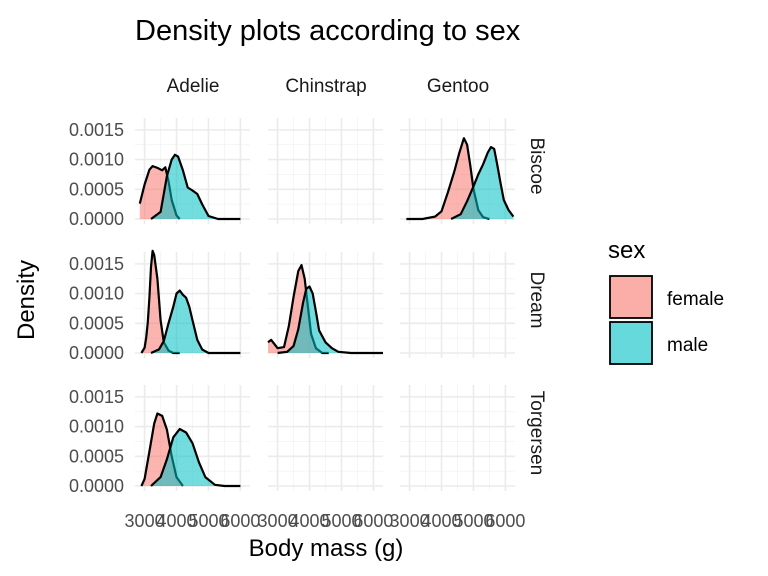 The width and height of the screenshot is (768, 576). I want to click on strip-row-biscoe: Biscoe, so click(536, 165).